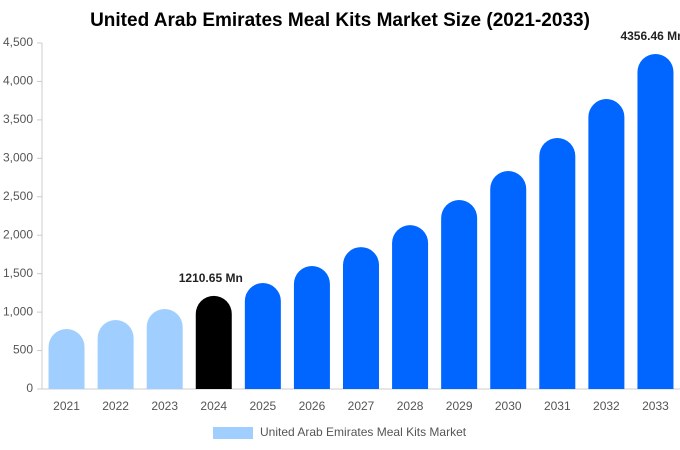  Describe the element at coordinates (508, 406) in the screenshot. I see `x-tick-label: 2030` at that location.